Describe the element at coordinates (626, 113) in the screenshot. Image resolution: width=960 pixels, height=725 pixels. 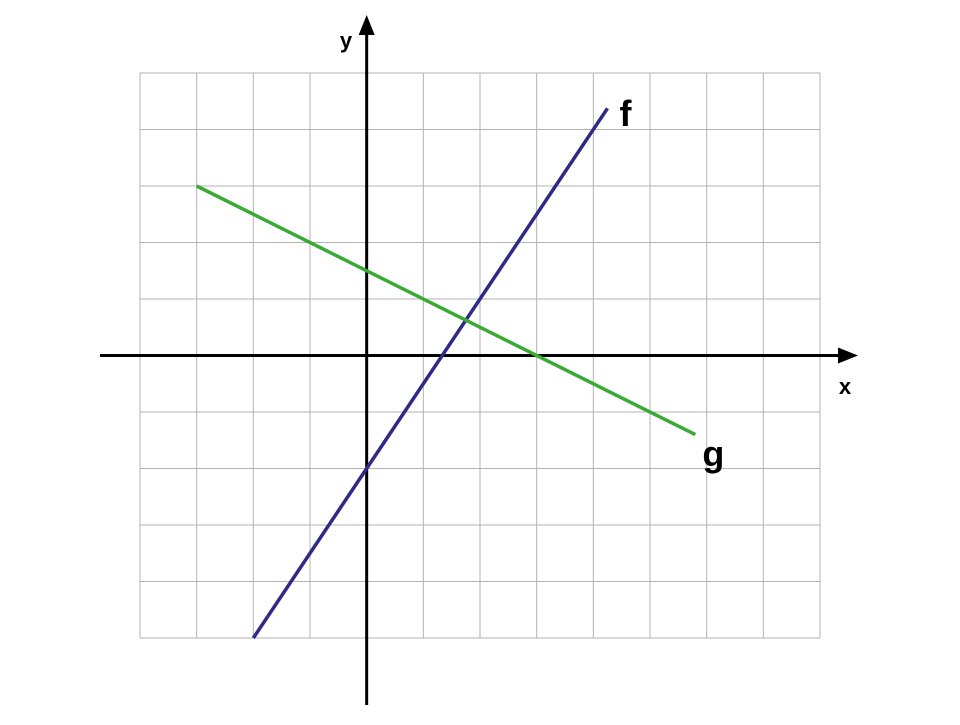
I see `function-label: f` at that location.